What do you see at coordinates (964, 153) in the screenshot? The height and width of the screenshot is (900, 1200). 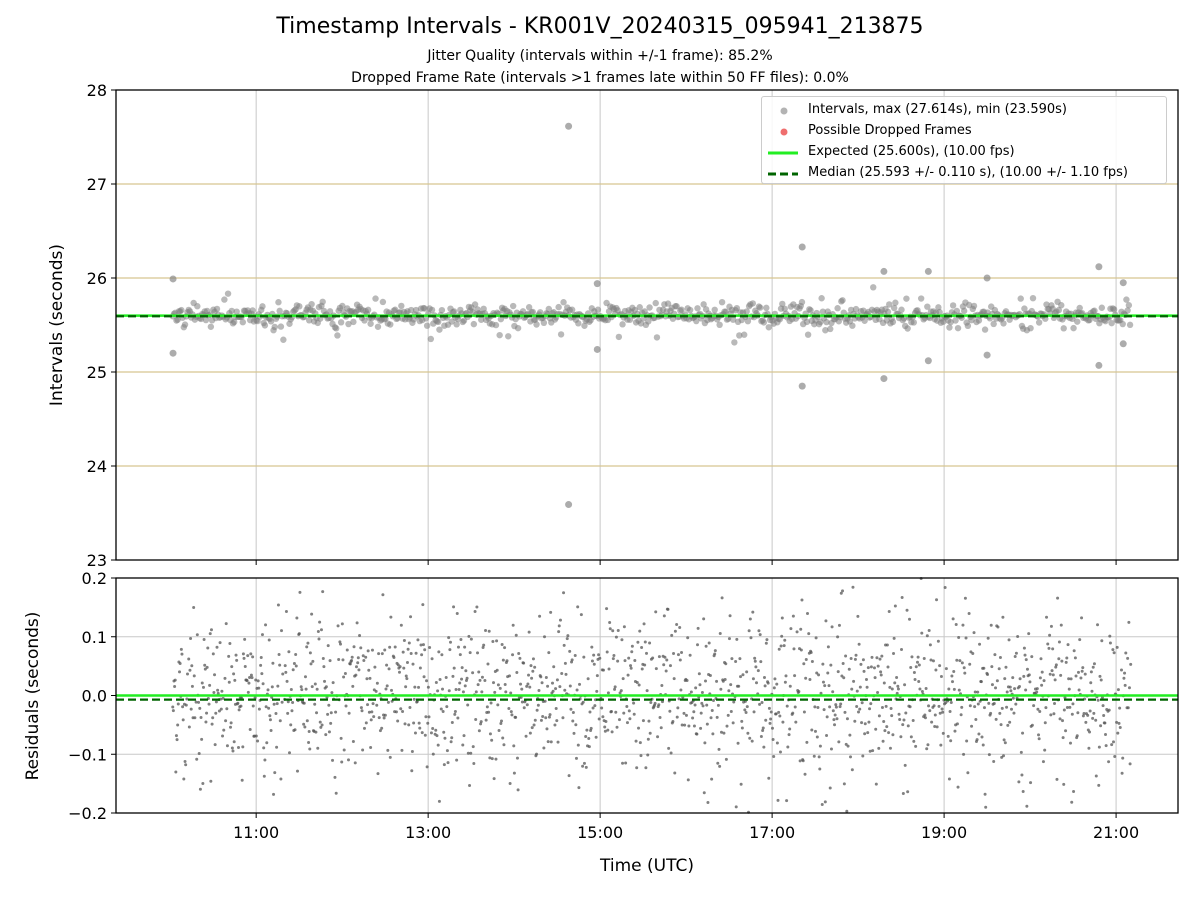 I see `legend-item-expected: Expected (25.600s), (10.00 fps)` at bounding box center [964, 153].